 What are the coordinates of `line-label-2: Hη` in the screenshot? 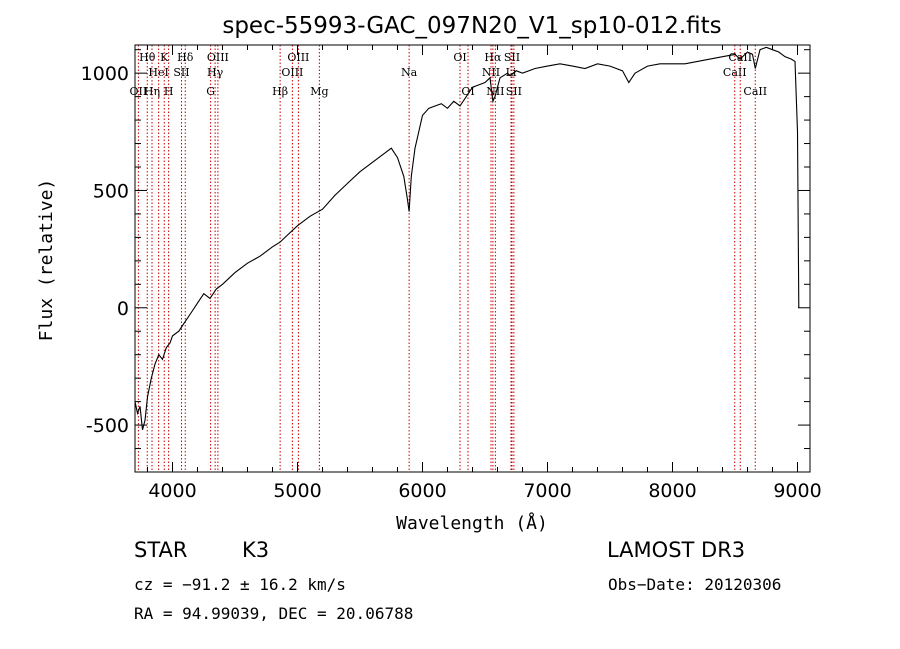 It's located at (152, 91).